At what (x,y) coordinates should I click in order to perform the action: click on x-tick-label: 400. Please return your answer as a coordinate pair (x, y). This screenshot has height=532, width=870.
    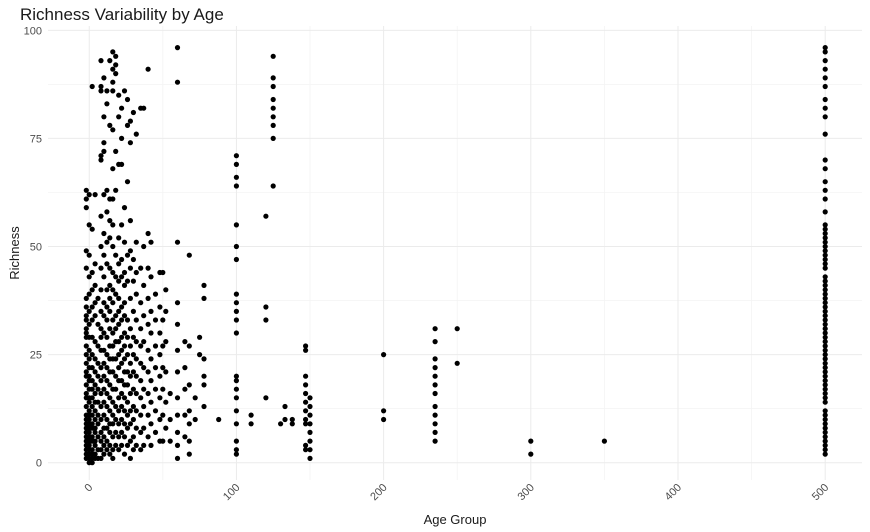
    Looking at the image, I should click on (673, 492).